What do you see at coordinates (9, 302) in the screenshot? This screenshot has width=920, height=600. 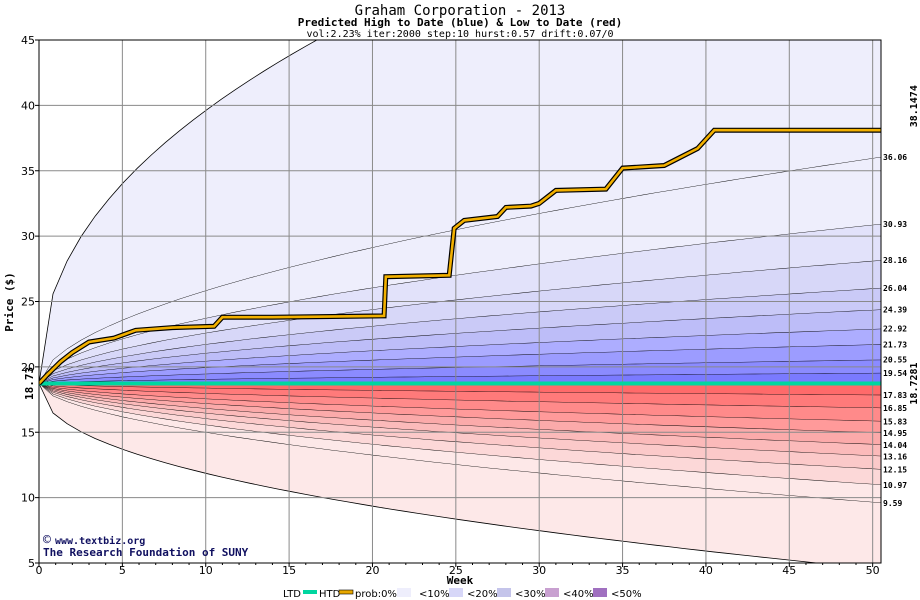 I see `y-axis-title: Price ($)` at bounding box center [9, 302].